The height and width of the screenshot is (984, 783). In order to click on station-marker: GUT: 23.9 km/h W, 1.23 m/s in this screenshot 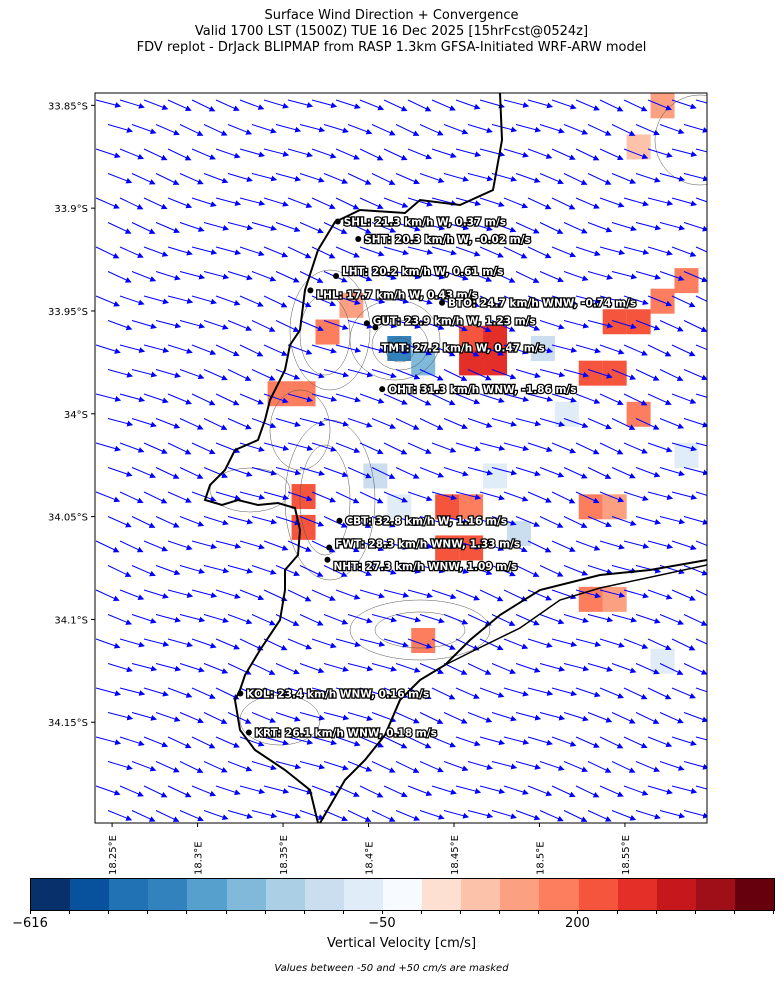, I will do `click(450, 321)`.